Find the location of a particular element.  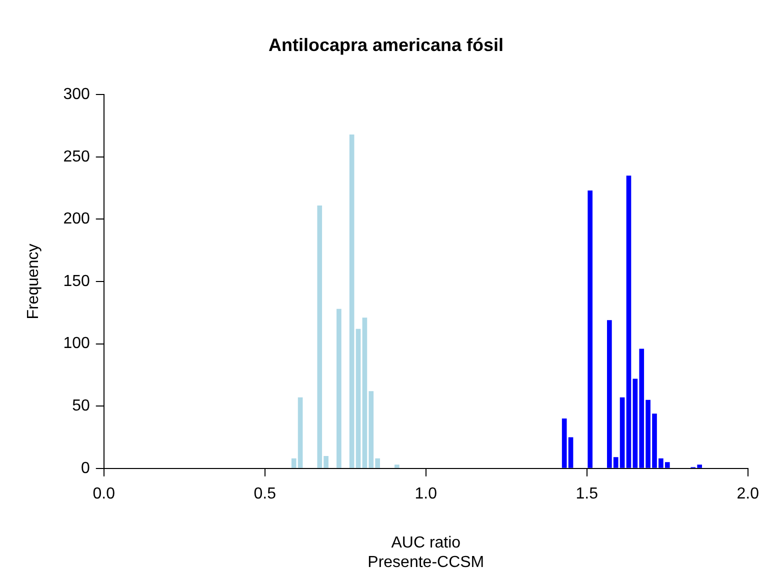

y-tick-label: 50 is located at coordinates (81, 406).